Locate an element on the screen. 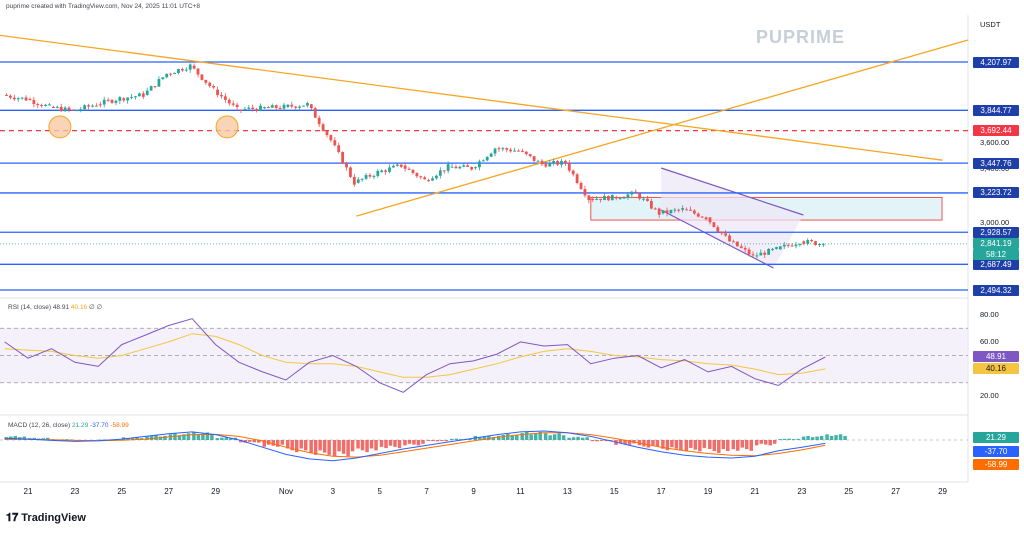 This screenshot has width=1024, height=535. level-price-label: 3,844.77 is located at coordinates (996, 110).